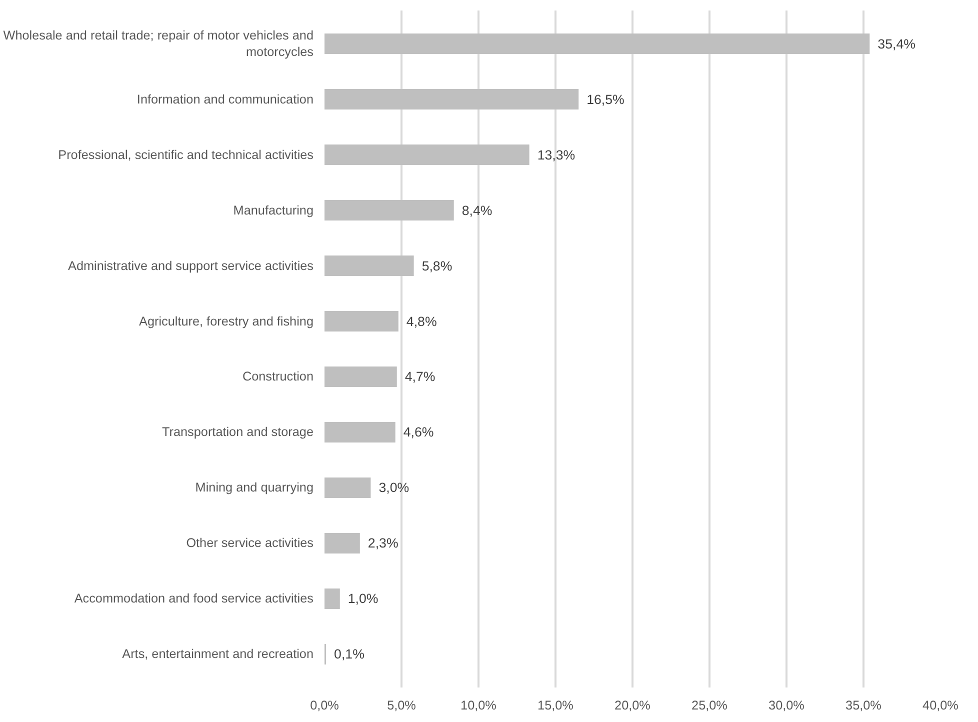 The height and width of the screenshot is (722, 978). What do you see at coordinates (437, 266) in the screenshot?
I see `data-label: 5,8%` at bounding box center [437, 266].